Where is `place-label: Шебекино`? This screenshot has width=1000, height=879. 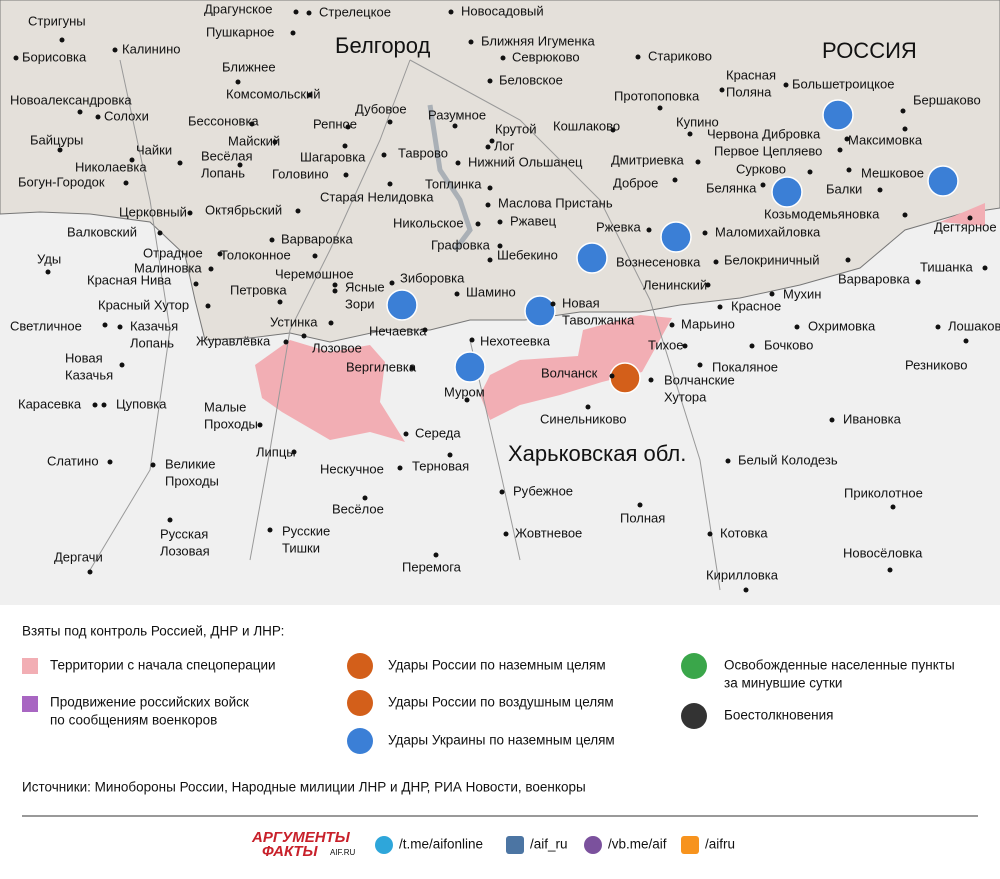 place-label: Шебекино is located at coordinates (527, 254).